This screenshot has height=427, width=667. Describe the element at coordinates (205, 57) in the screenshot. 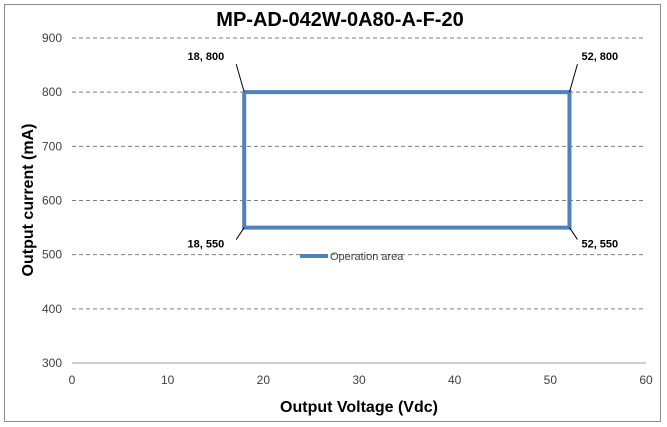

I see `annotation-label: 18, 800` at that location.